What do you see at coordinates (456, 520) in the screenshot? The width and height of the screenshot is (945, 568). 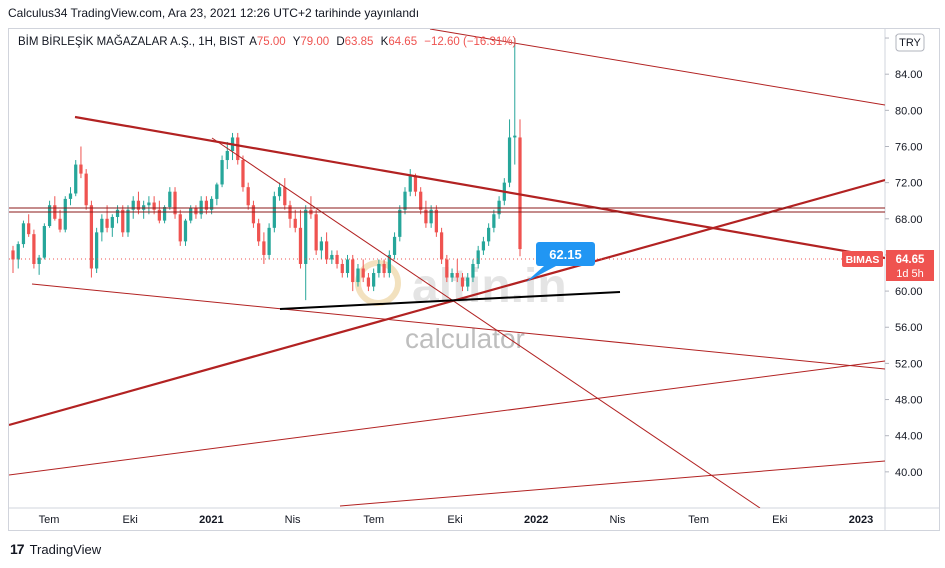 I see `time-axis: Tem Eki 2021 Nis Tem Eki 2022 Nis Tem Eki 2023` at bounding box center [456, 520].